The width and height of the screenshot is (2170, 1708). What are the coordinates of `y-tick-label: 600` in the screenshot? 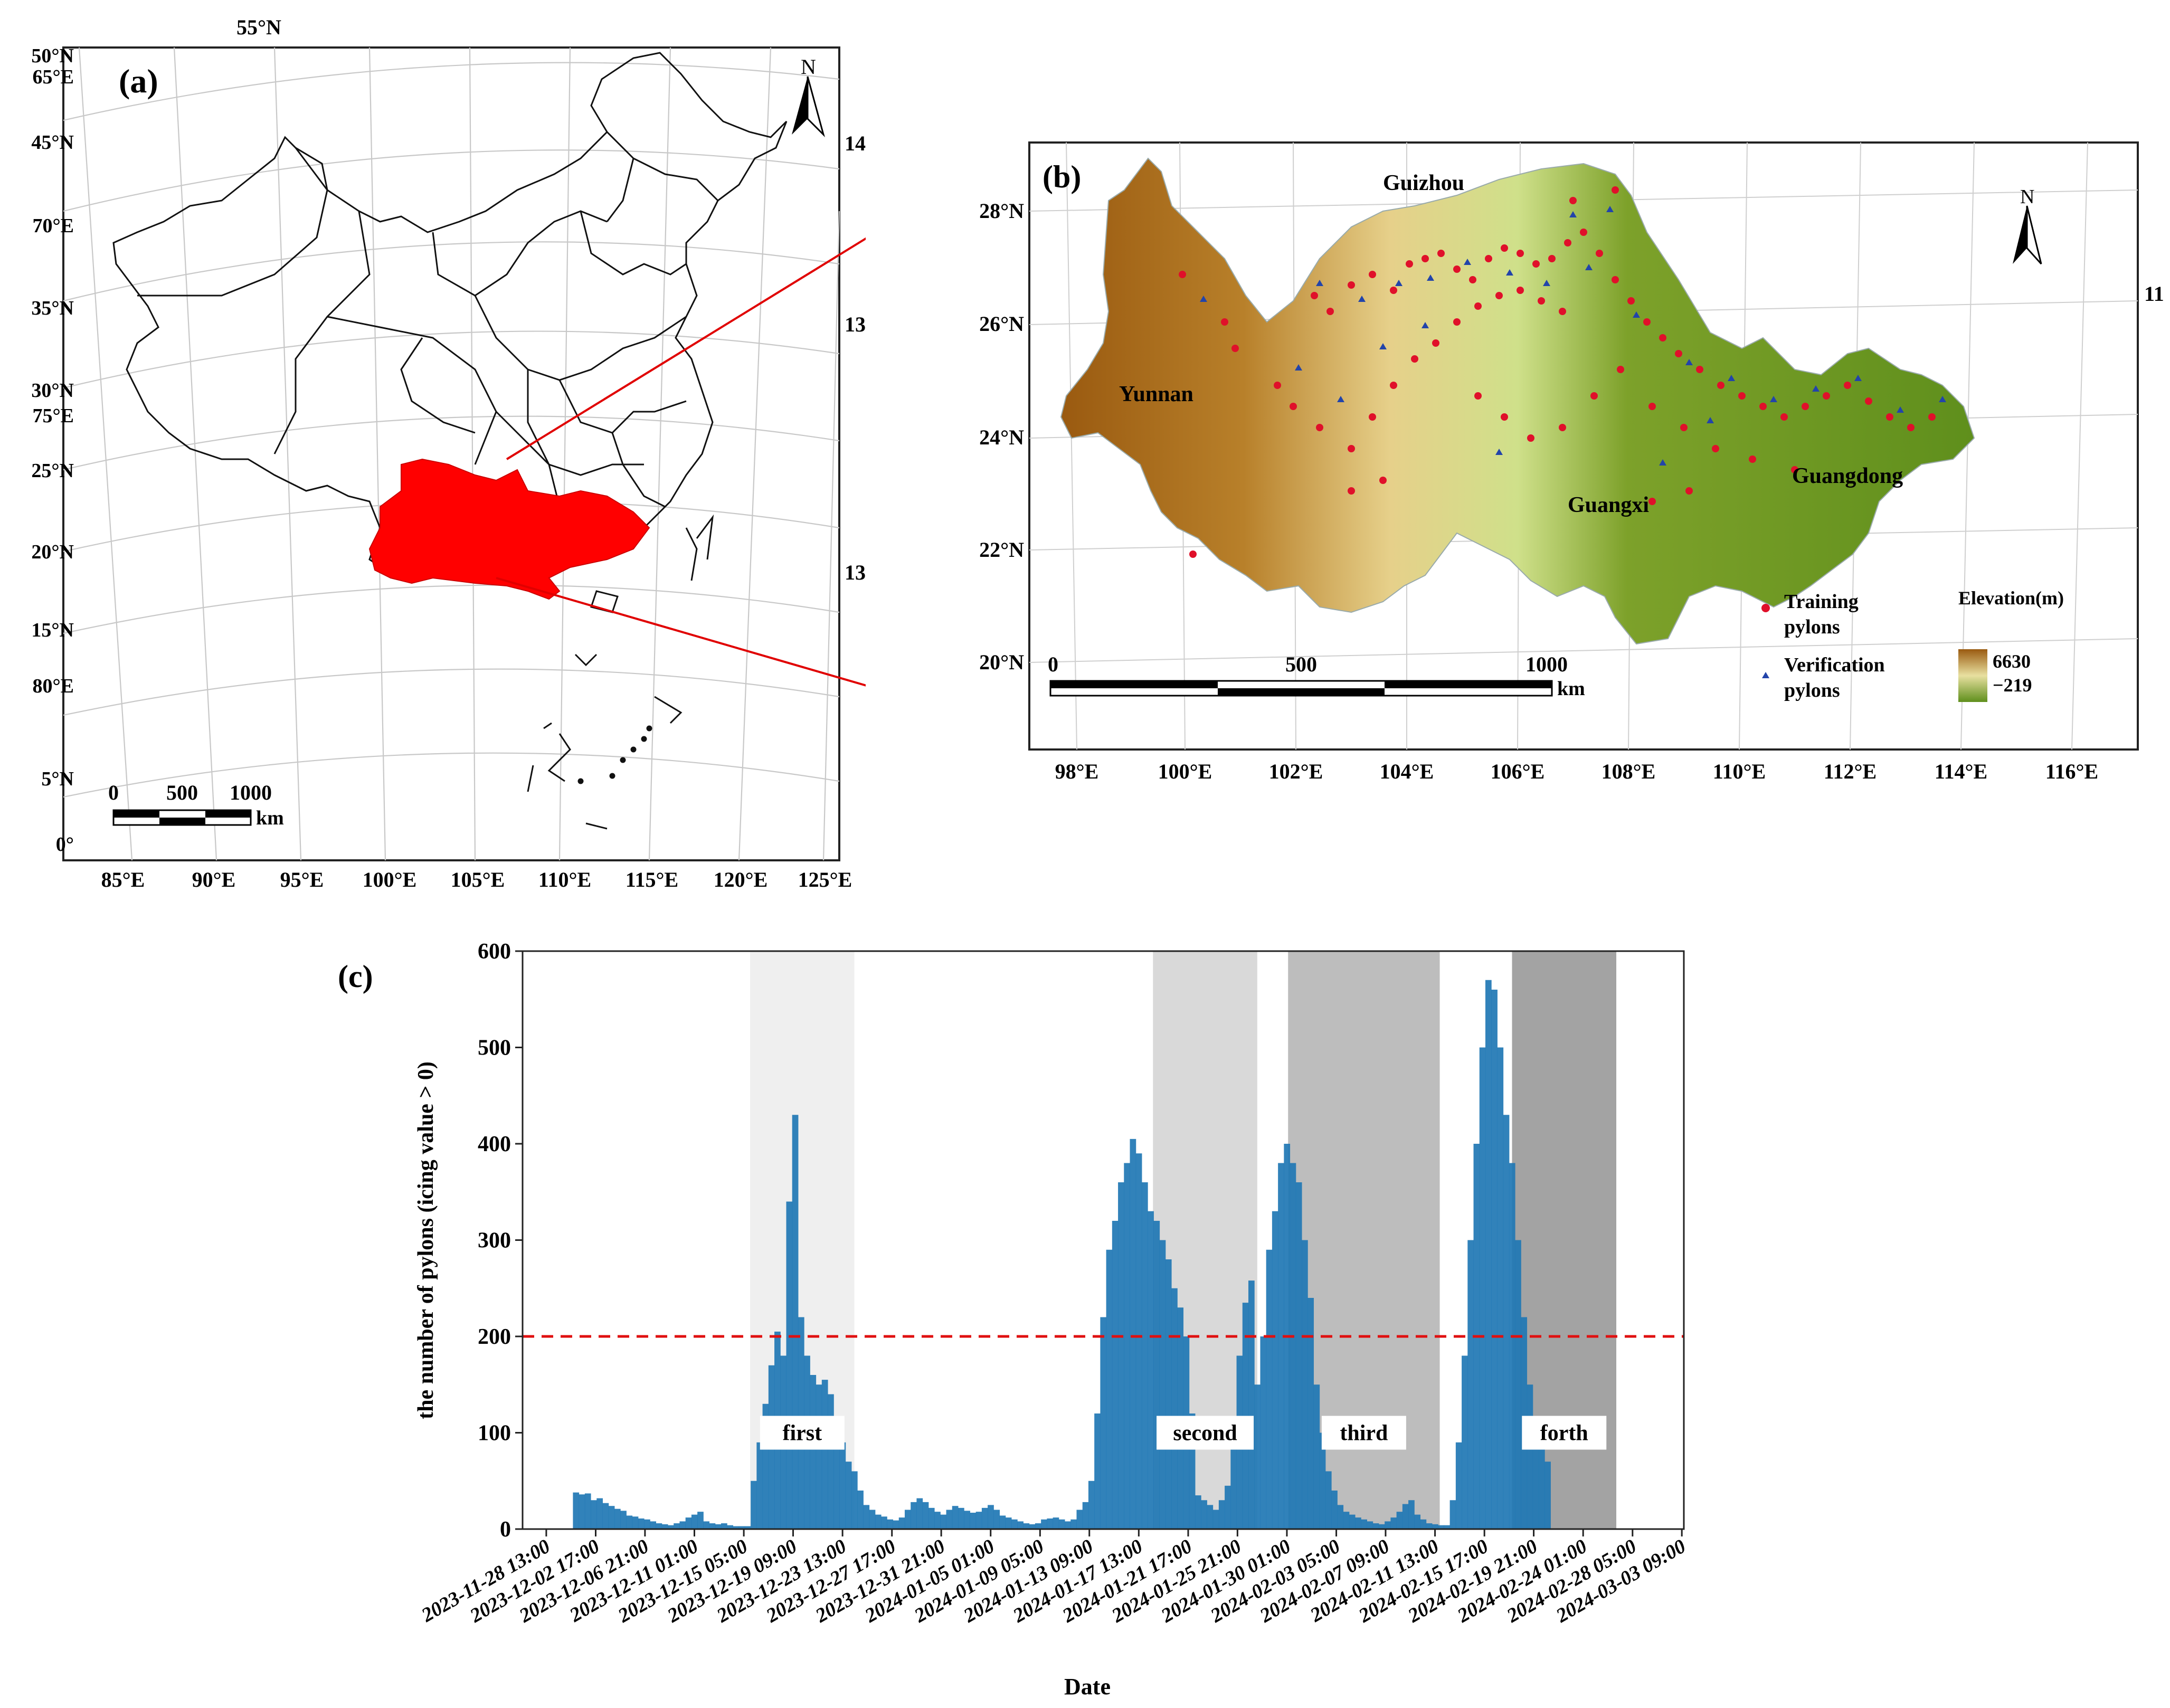 It's located at (494, 952).